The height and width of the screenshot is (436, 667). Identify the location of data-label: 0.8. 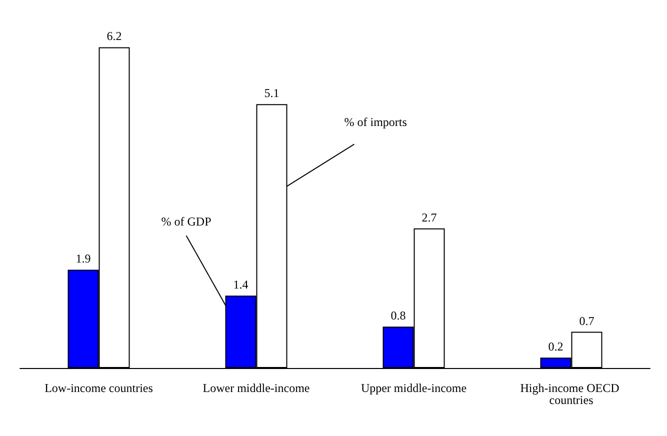
(398, 315).